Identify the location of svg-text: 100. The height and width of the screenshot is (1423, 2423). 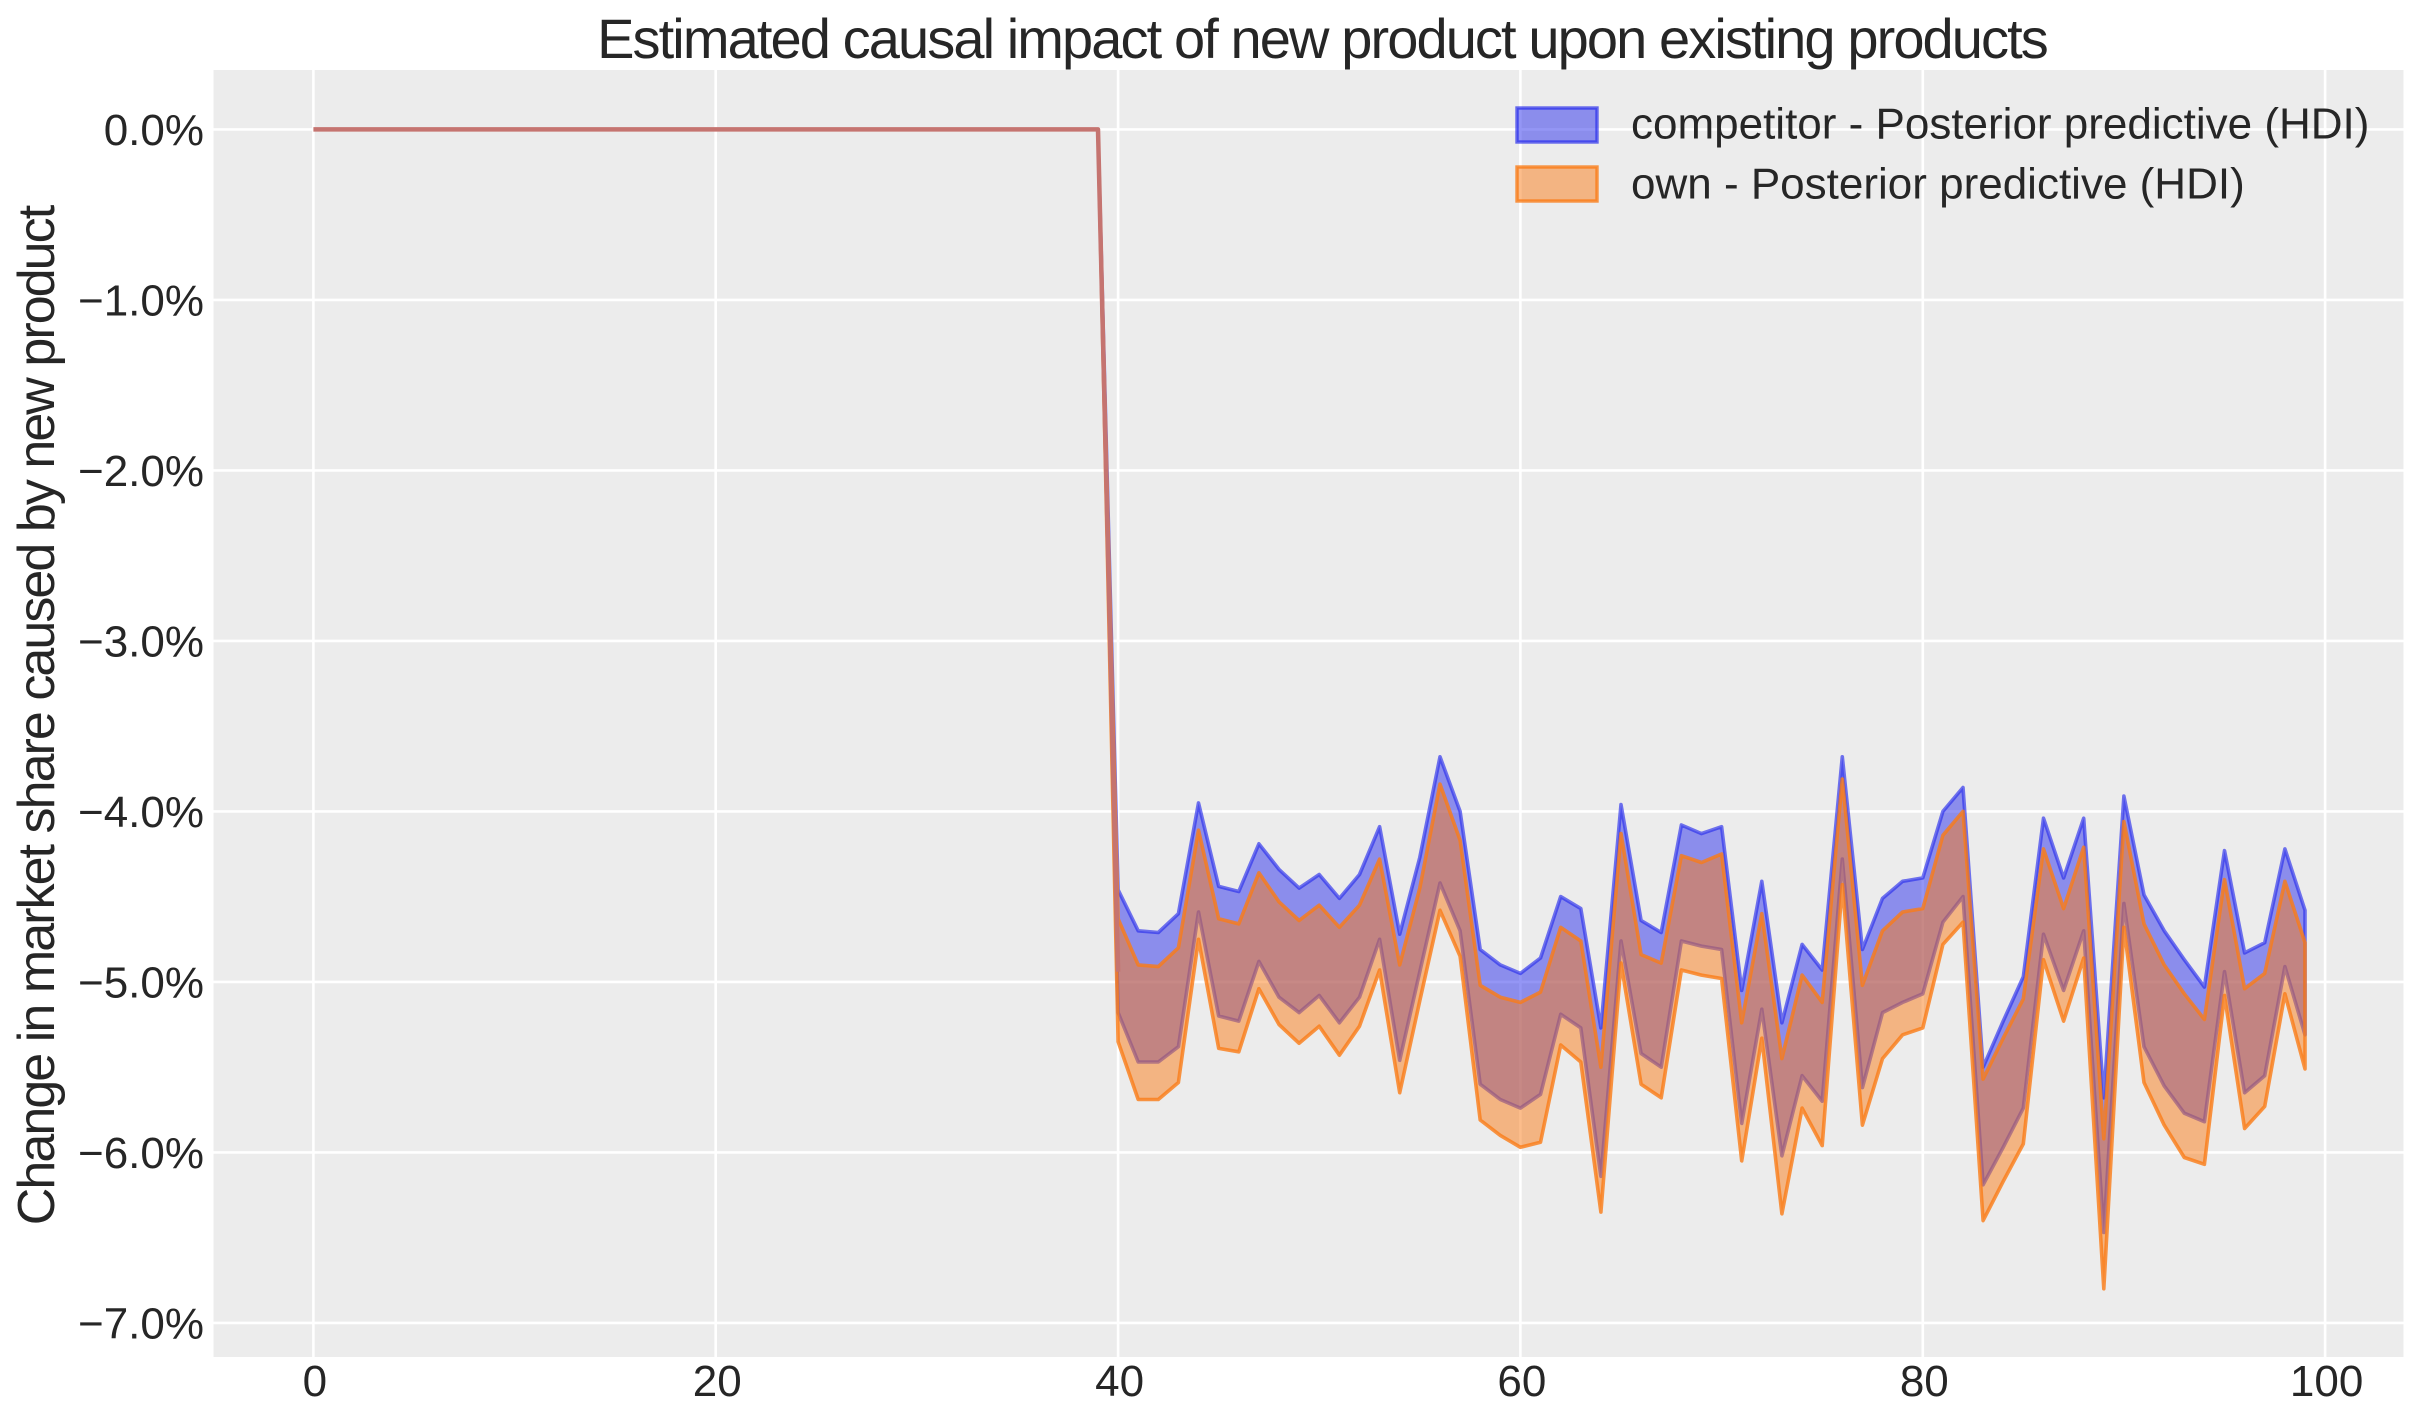
(2326, 1381).